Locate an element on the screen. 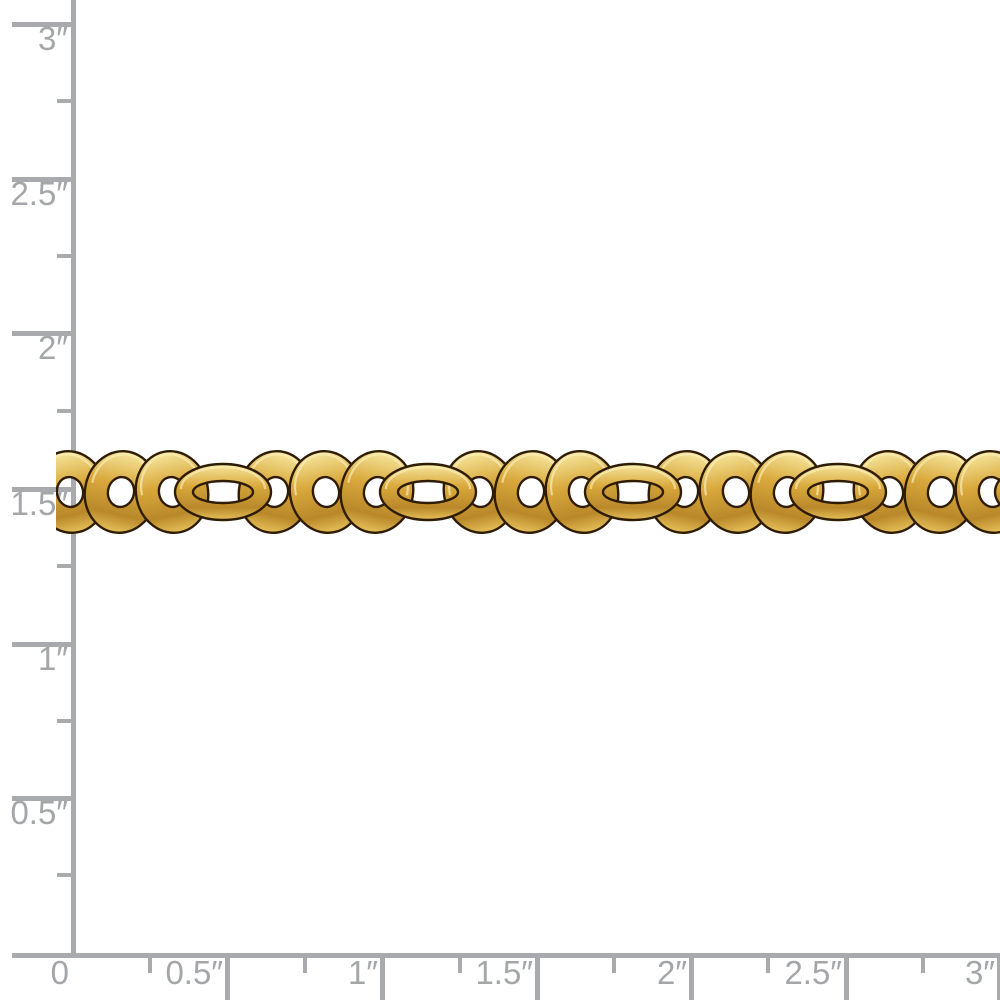  curb-link is located at coordinates (977, 492).